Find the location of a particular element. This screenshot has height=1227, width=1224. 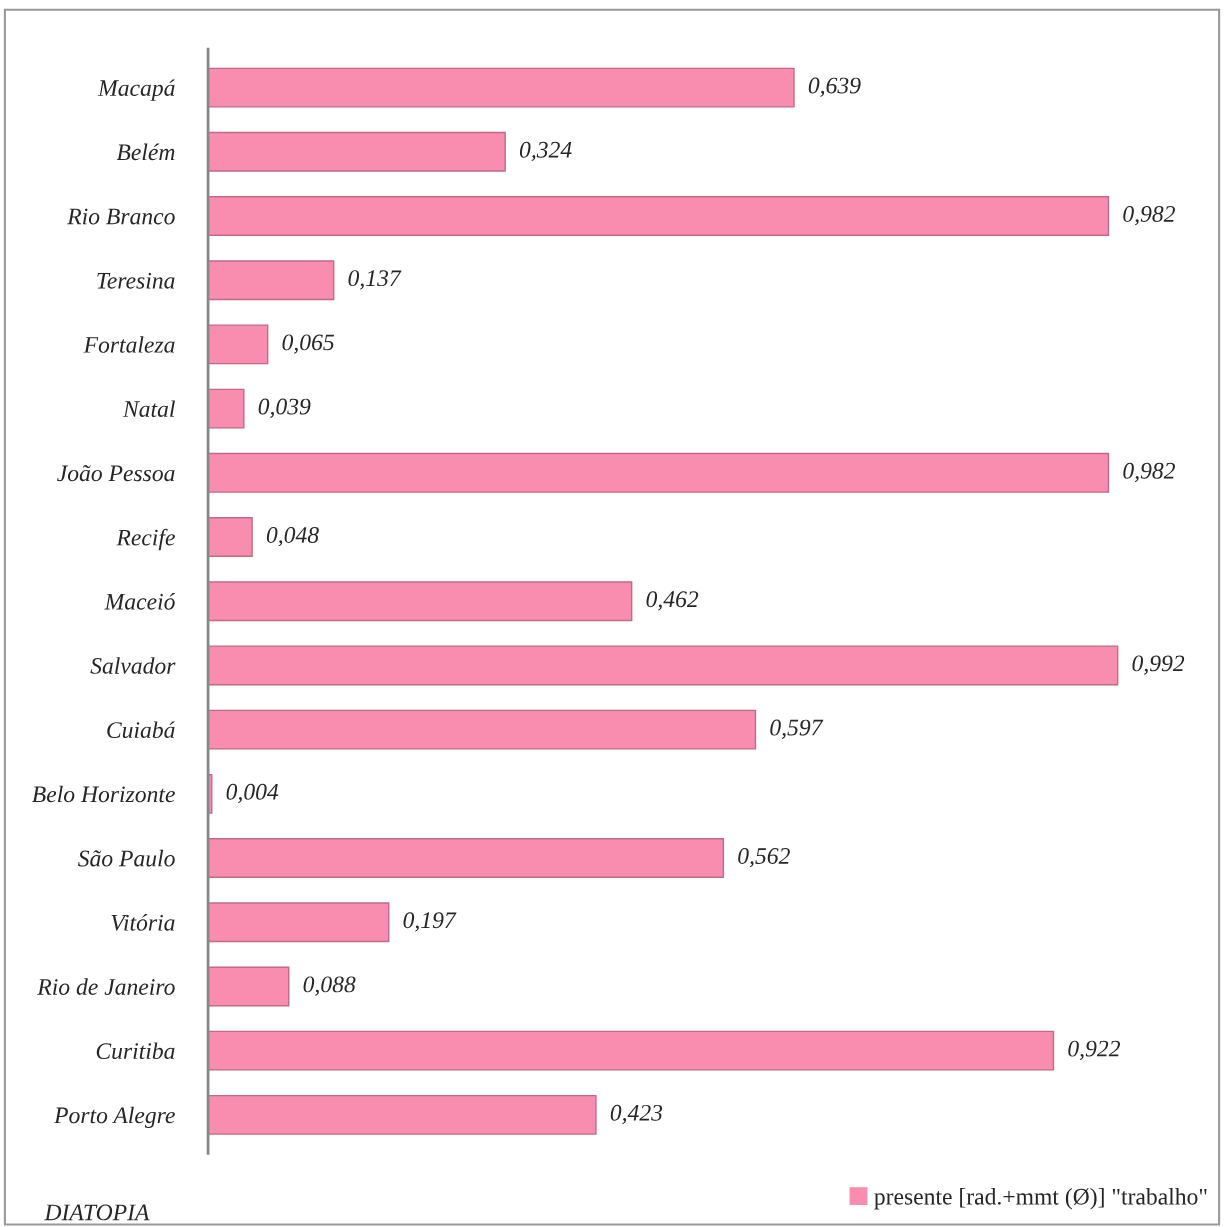

data-label: 0,462 is located at coordinates (672, 601).